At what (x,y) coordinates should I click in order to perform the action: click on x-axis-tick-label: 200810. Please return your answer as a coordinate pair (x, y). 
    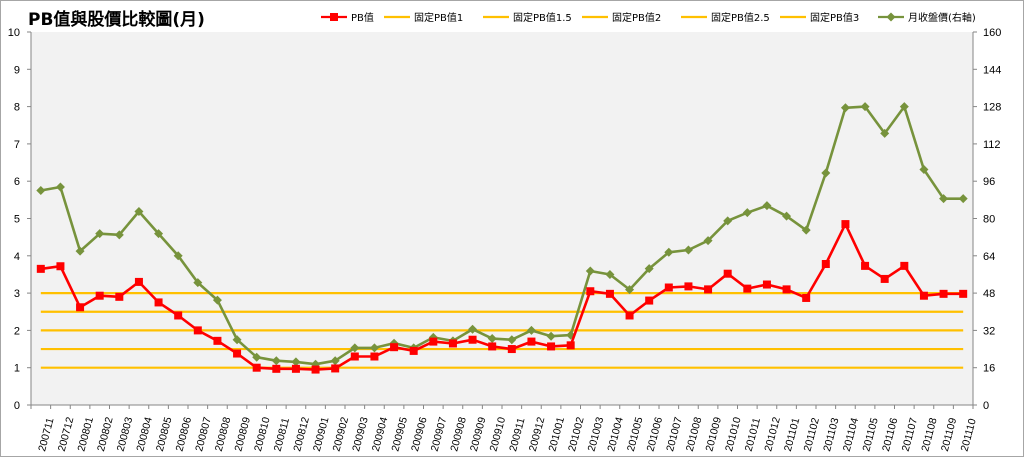
    Looking at the image, I should click on (262, 434).